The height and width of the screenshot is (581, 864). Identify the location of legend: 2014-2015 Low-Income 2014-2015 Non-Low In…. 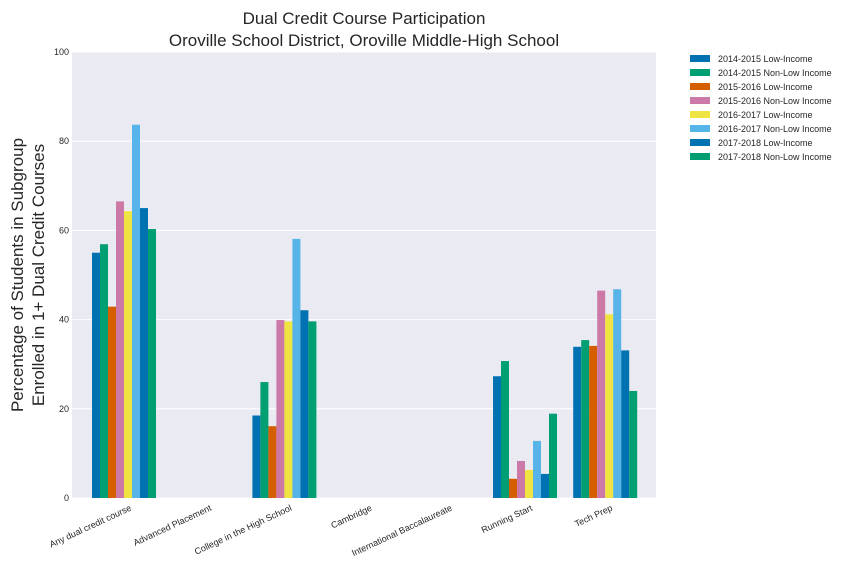
(761, 108).